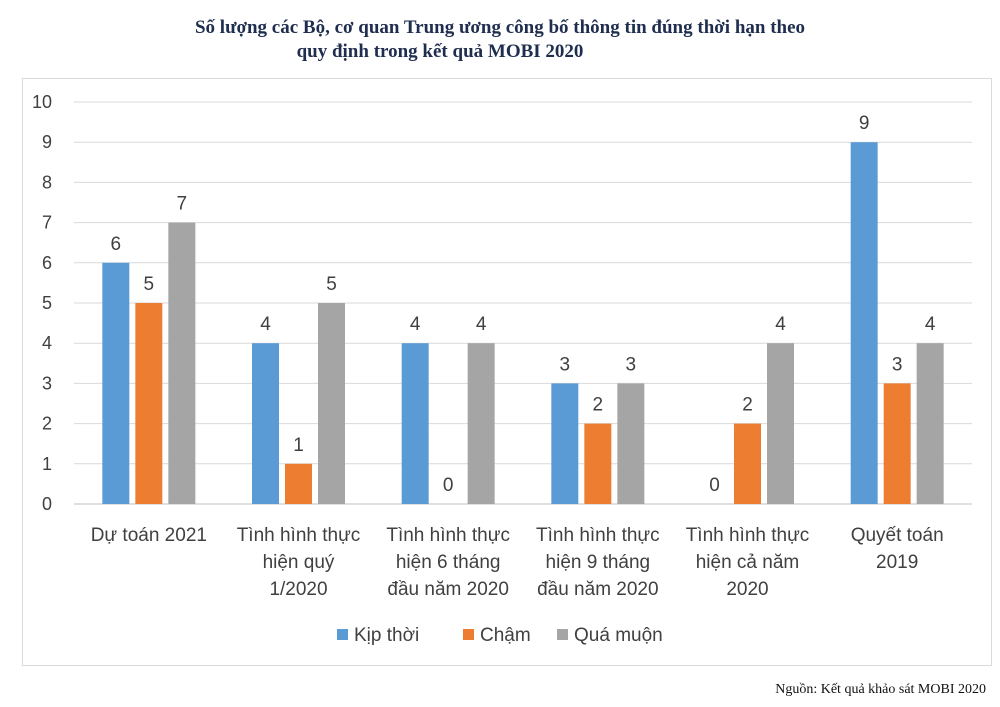 This screenshot has height=707, width=1000. Describe the element at coordinates (47, 343) in the screenshot. I see `y-tick-label: 4` at that location.